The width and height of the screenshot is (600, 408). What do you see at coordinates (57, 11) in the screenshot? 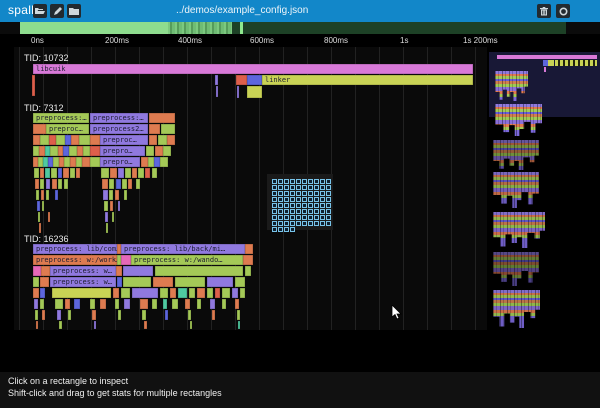
I see `edit-button` at bounding box center [57, 11].